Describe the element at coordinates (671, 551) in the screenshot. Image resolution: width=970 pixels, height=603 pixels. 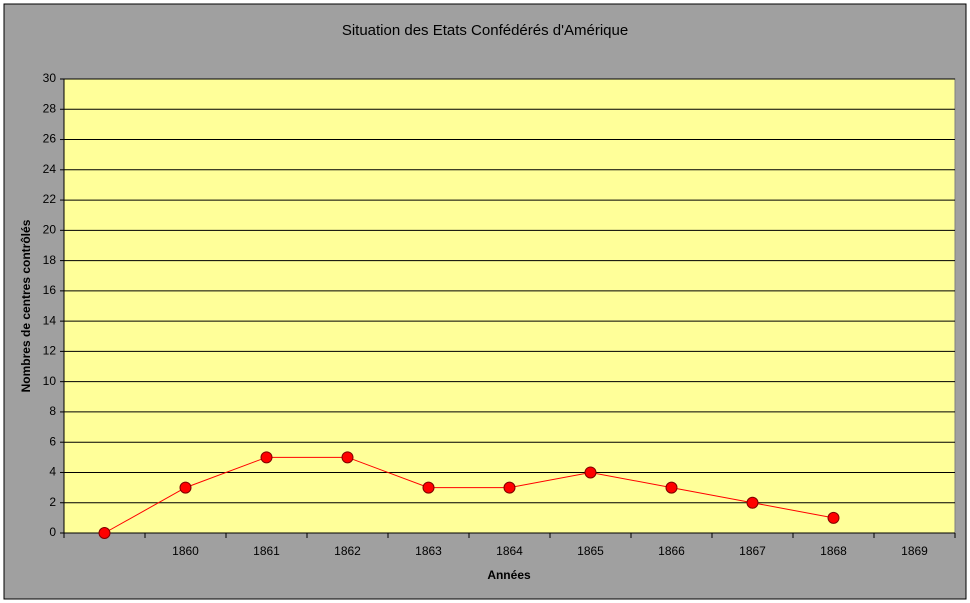
I see `x-tick-label: 1866` at that location.